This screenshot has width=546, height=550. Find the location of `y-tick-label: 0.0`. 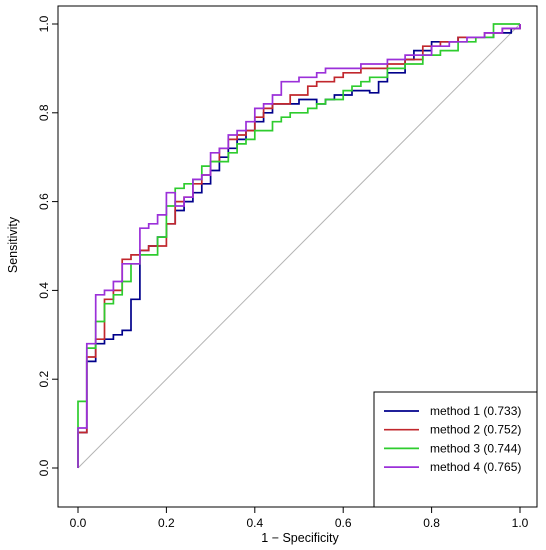

y-tick-label: 0.0 is located at coordinates (44, 467).